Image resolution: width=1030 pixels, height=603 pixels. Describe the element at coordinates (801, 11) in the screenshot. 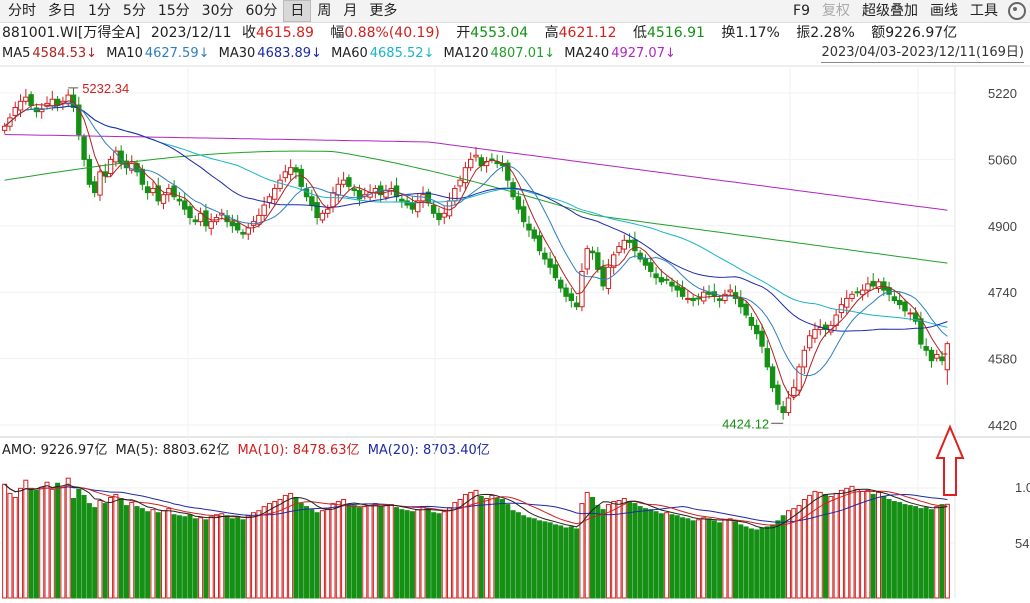

I see `f9-button: F9` at that location.